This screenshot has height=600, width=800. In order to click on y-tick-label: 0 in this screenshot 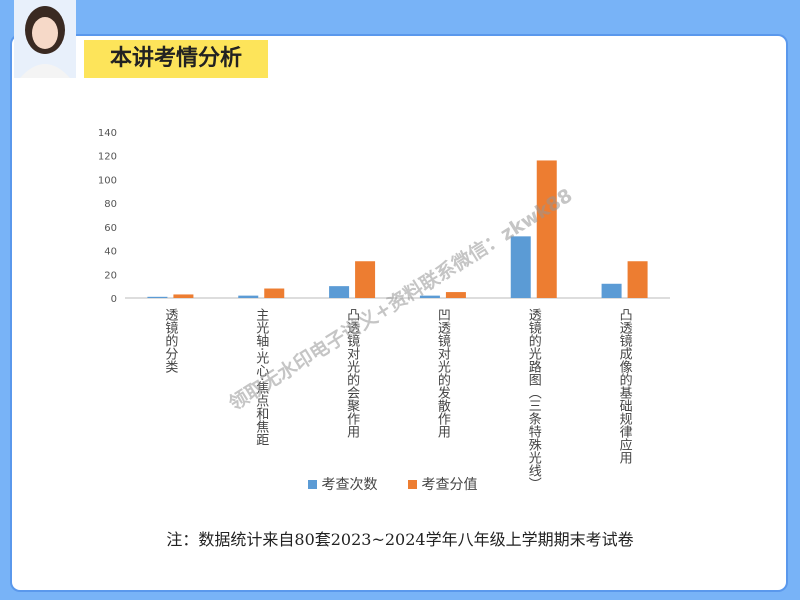, I will do `click(114, 299)`.